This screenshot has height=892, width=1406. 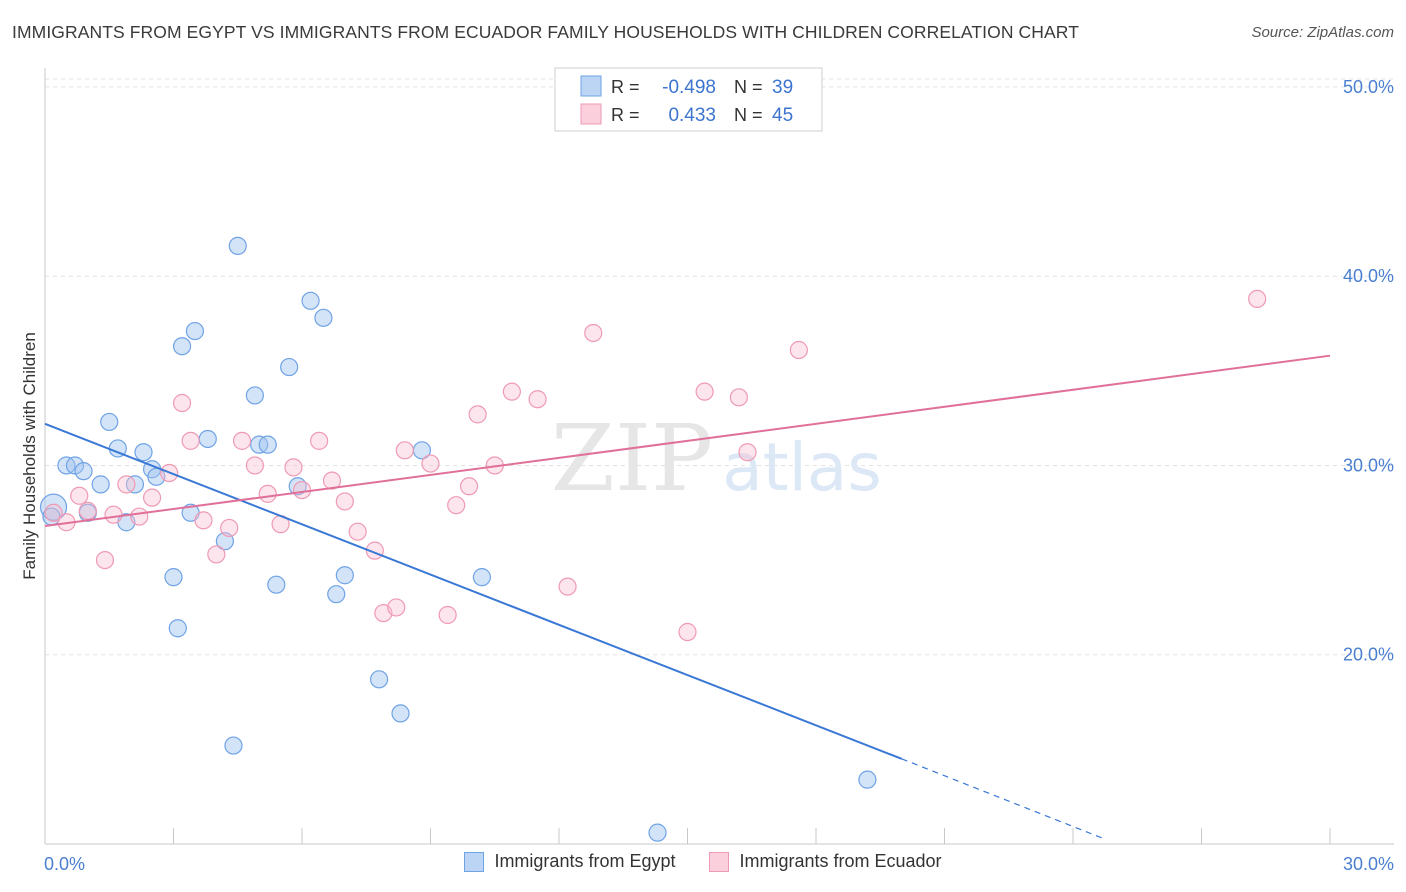 I want to click on legend-swatch-egypt, so click(x=591, y=86).